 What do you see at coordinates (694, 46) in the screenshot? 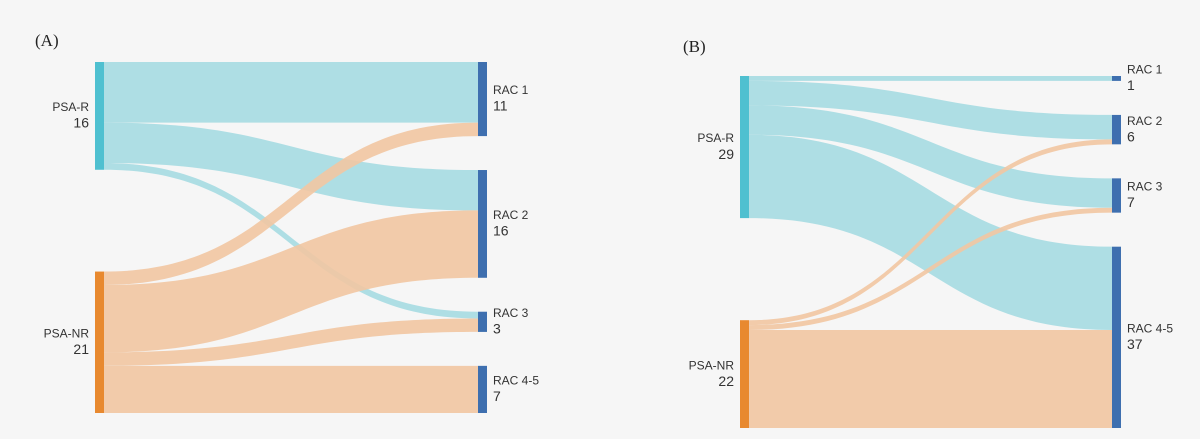
I see `panel-label: (B)` at bounding box center [694, 46].